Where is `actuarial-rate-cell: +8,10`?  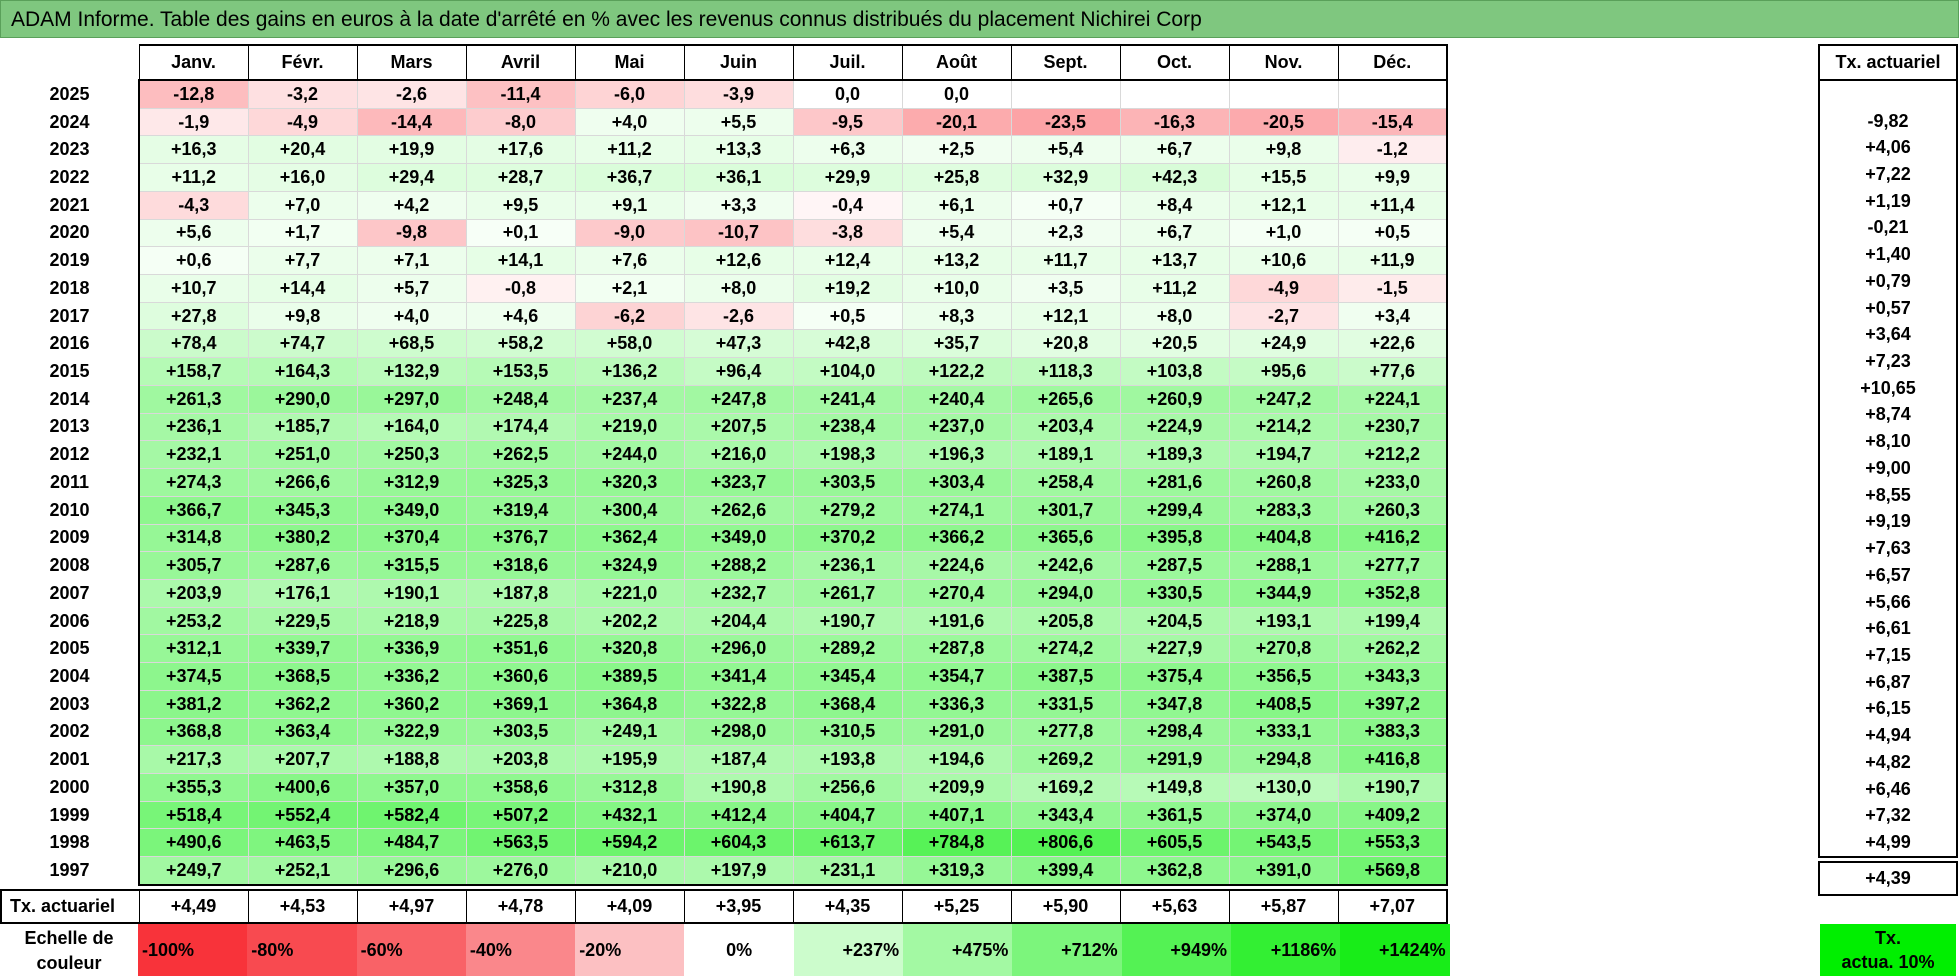
actuarial-rate-cell: +8,10 is located at coordinates (1888, 442).